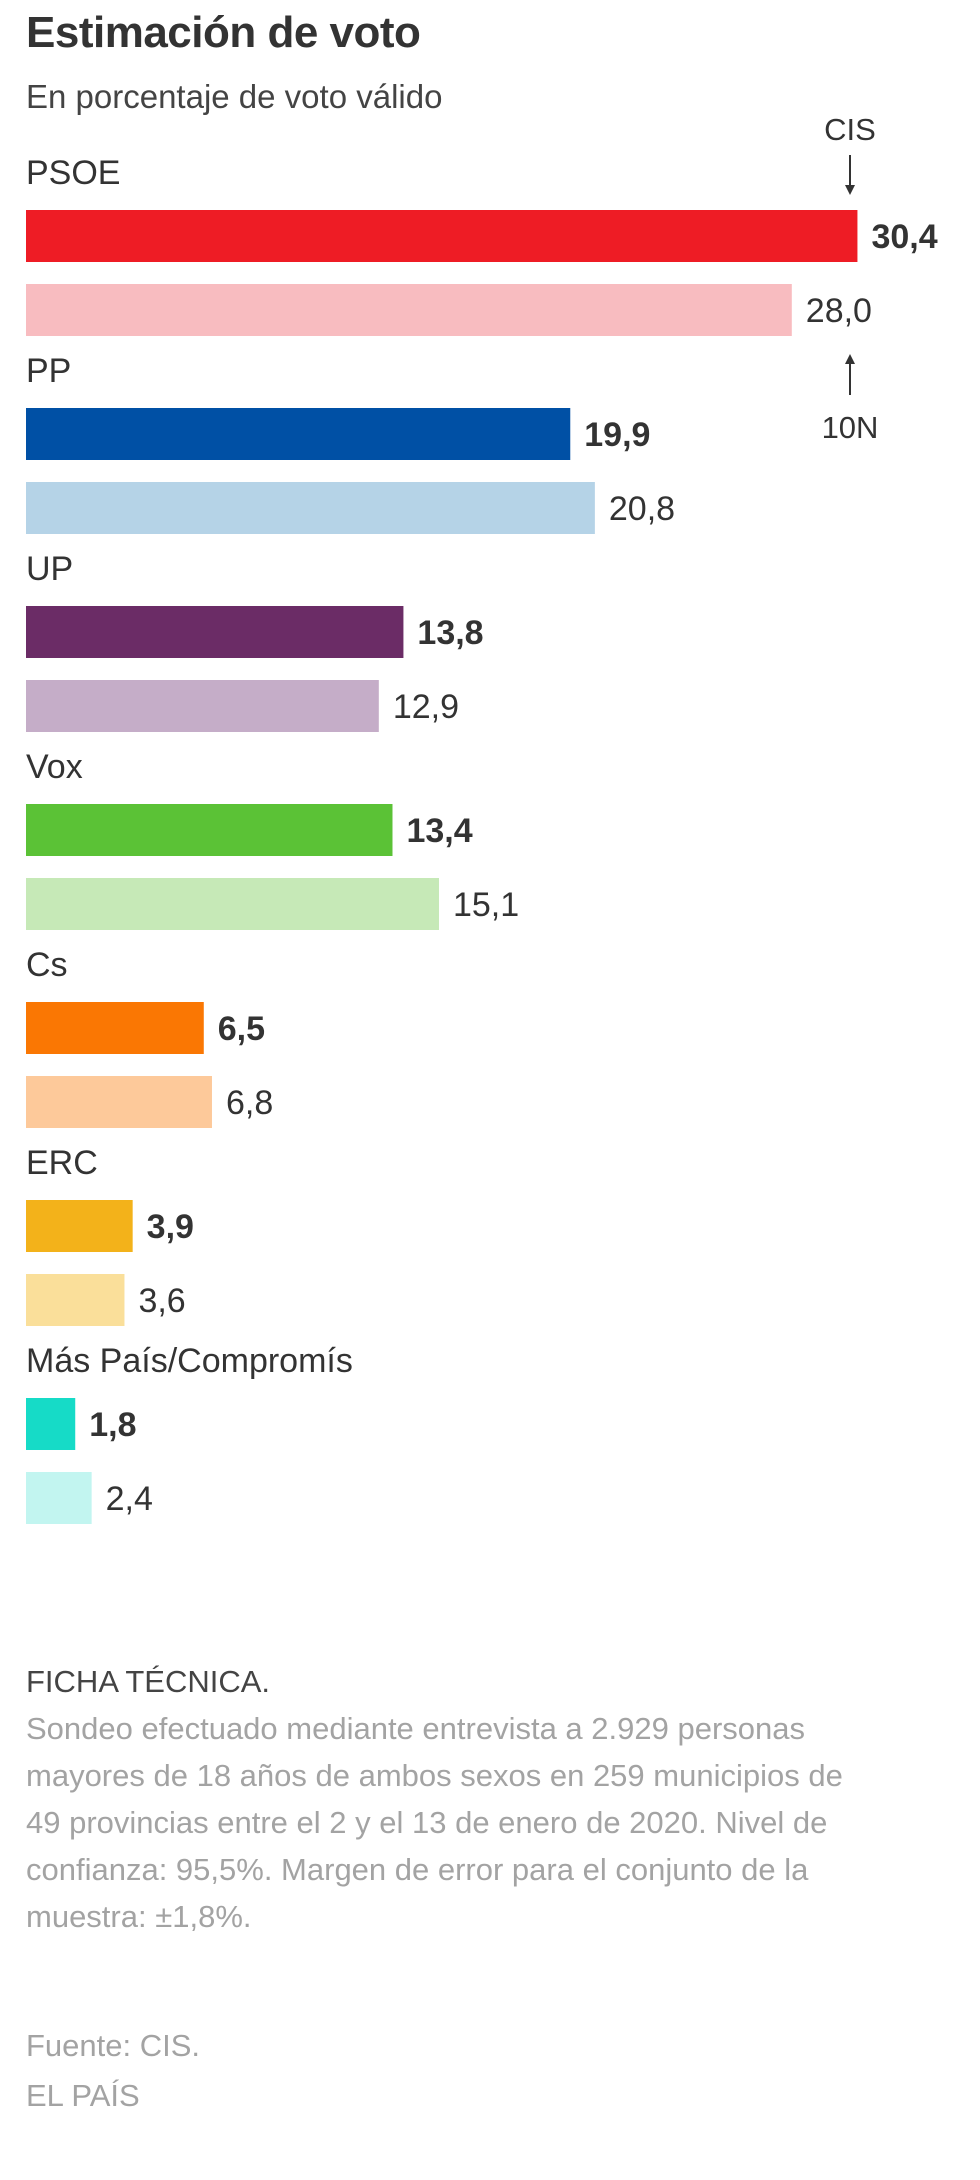 This screenshot has width=980, height=2180. Describe the element at coordinates (47, 965) in the screenshot. I see `category-label-cs: Cs` at that location.